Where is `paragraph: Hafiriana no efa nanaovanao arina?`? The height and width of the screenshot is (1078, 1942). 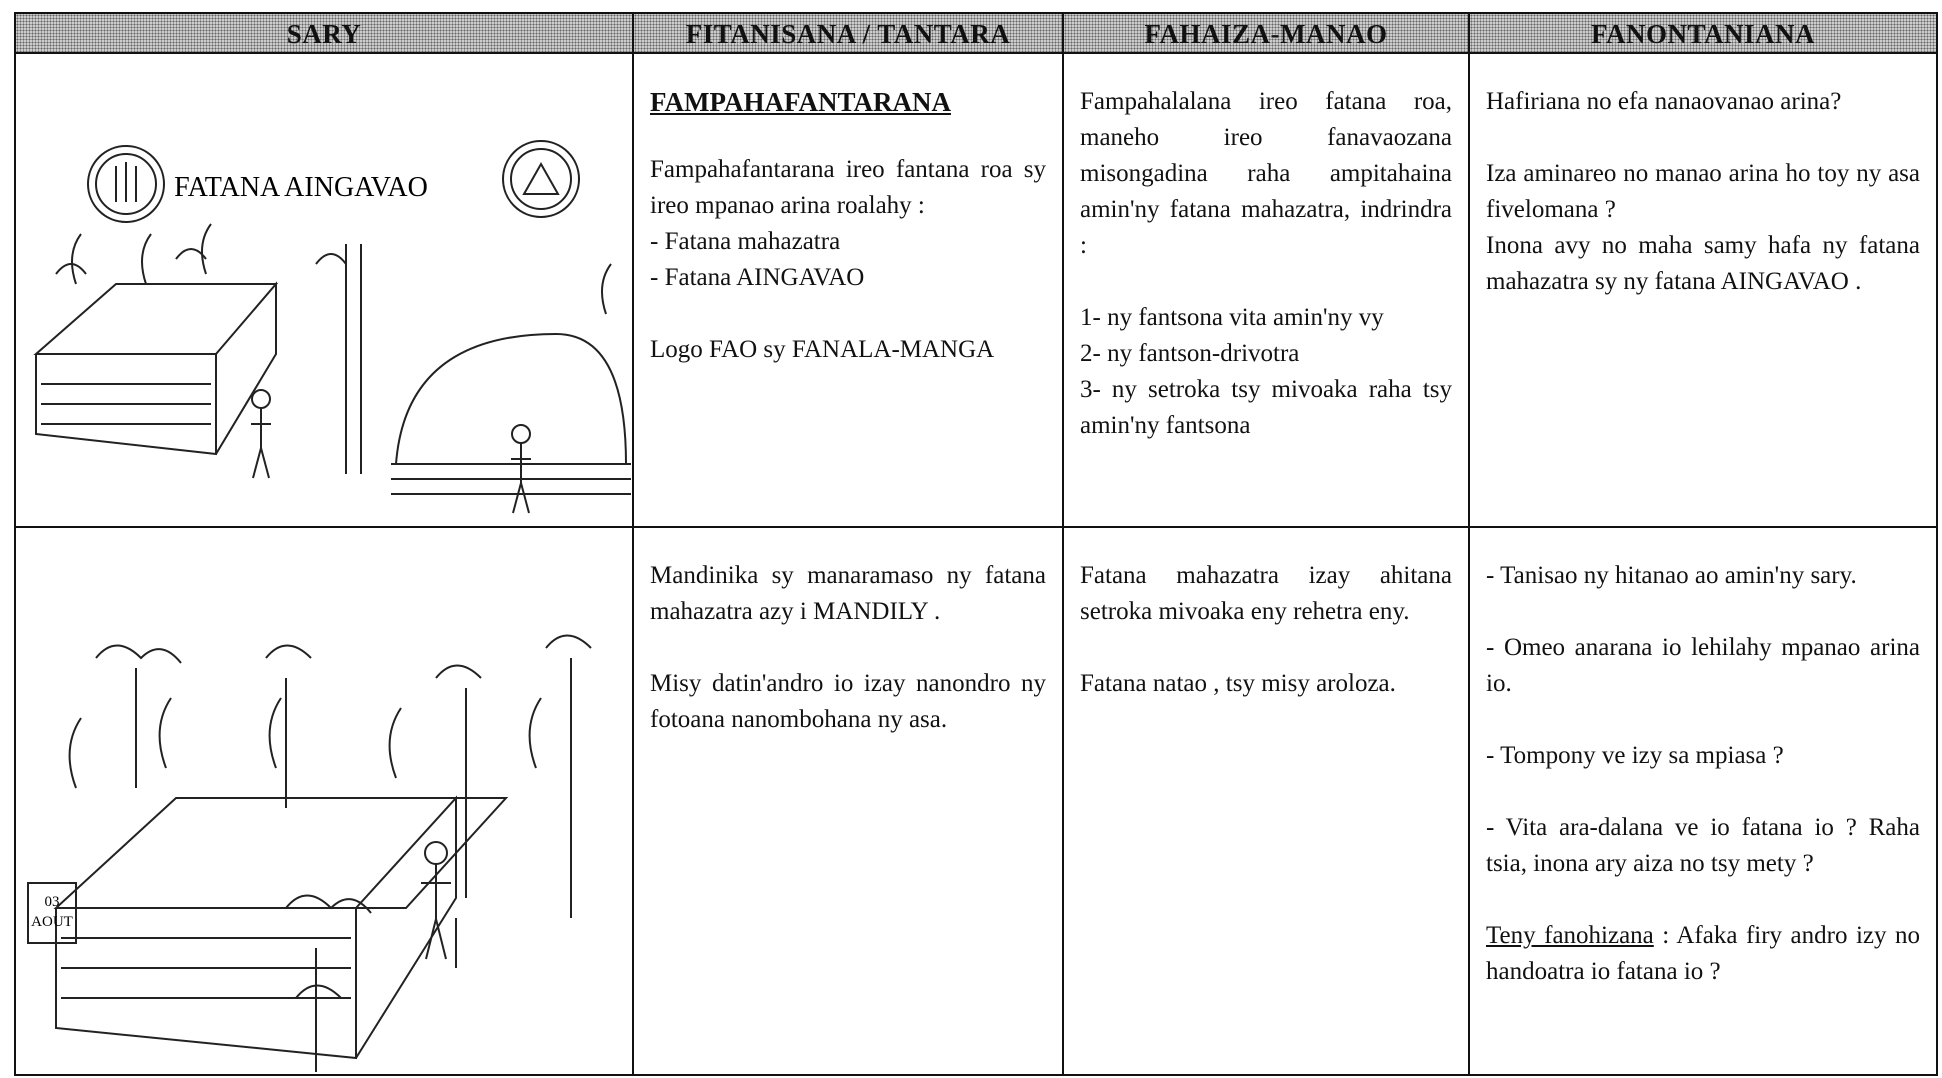 paragraph: Hafiriana no efa nanaovanao arina? is located at coordinates (1703, 102).